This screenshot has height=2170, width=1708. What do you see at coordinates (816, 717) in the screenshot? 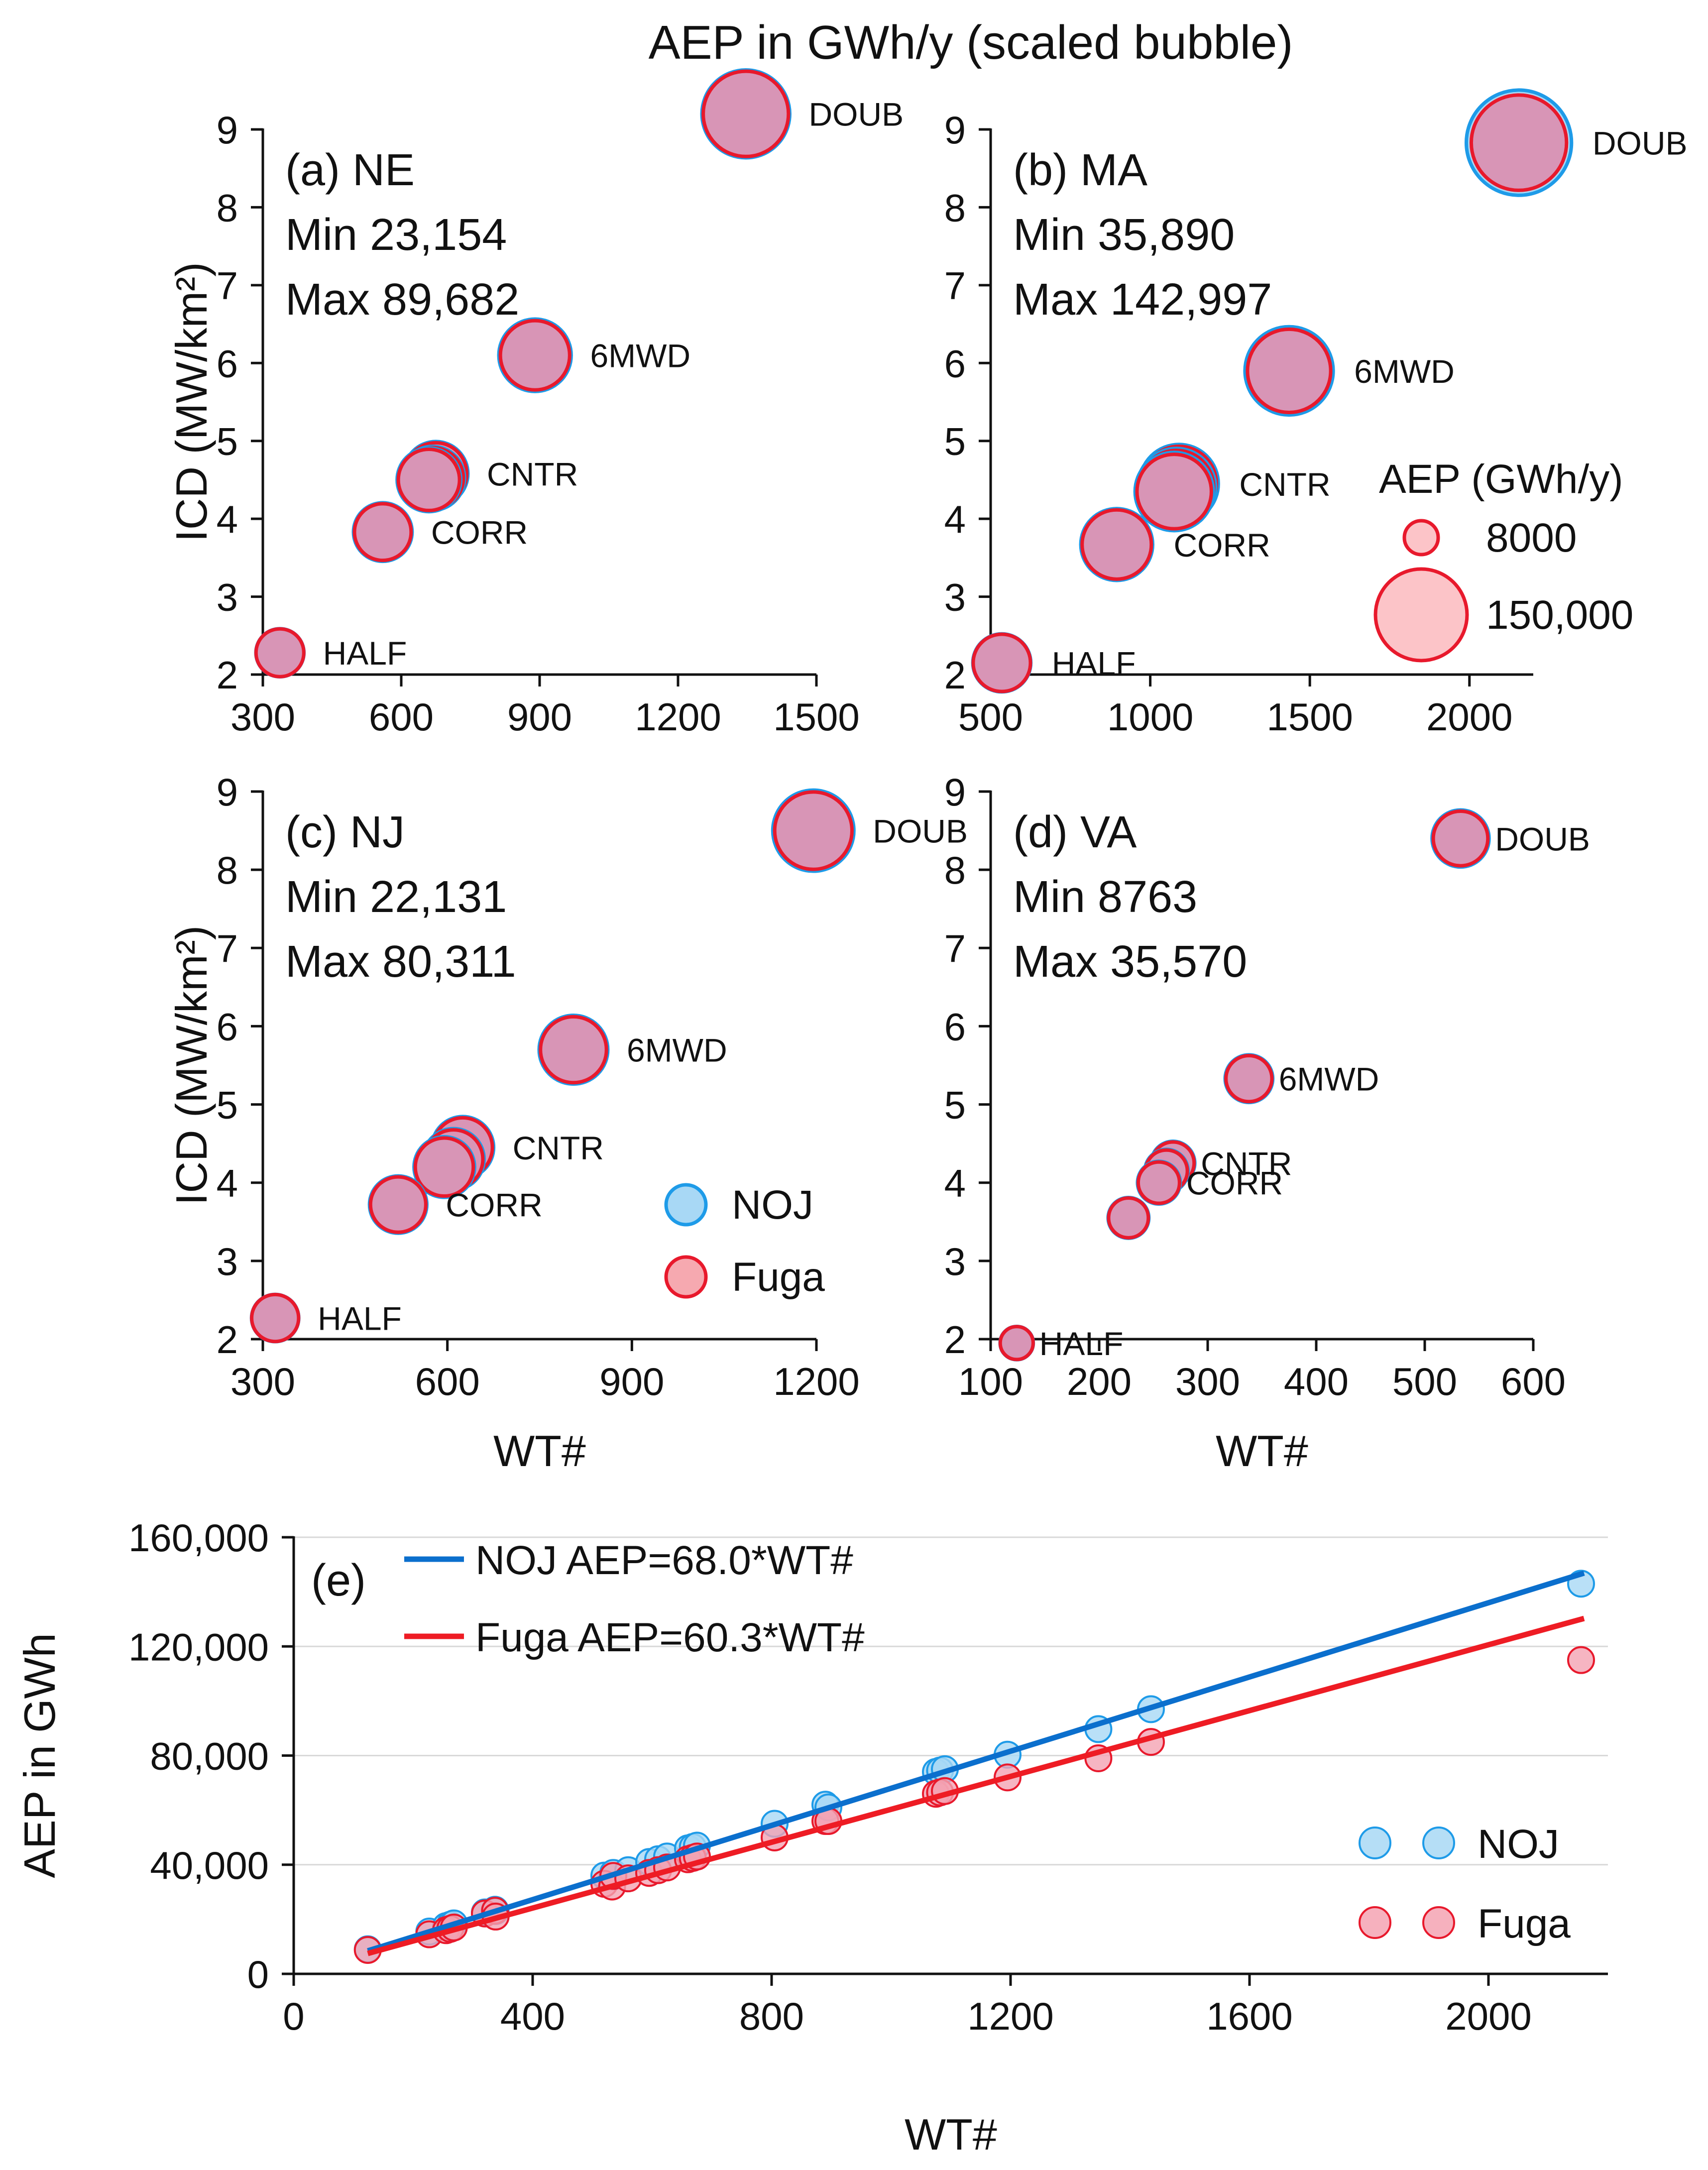
I see `x-tick-label: 1500` at bounding box center [816, 717].